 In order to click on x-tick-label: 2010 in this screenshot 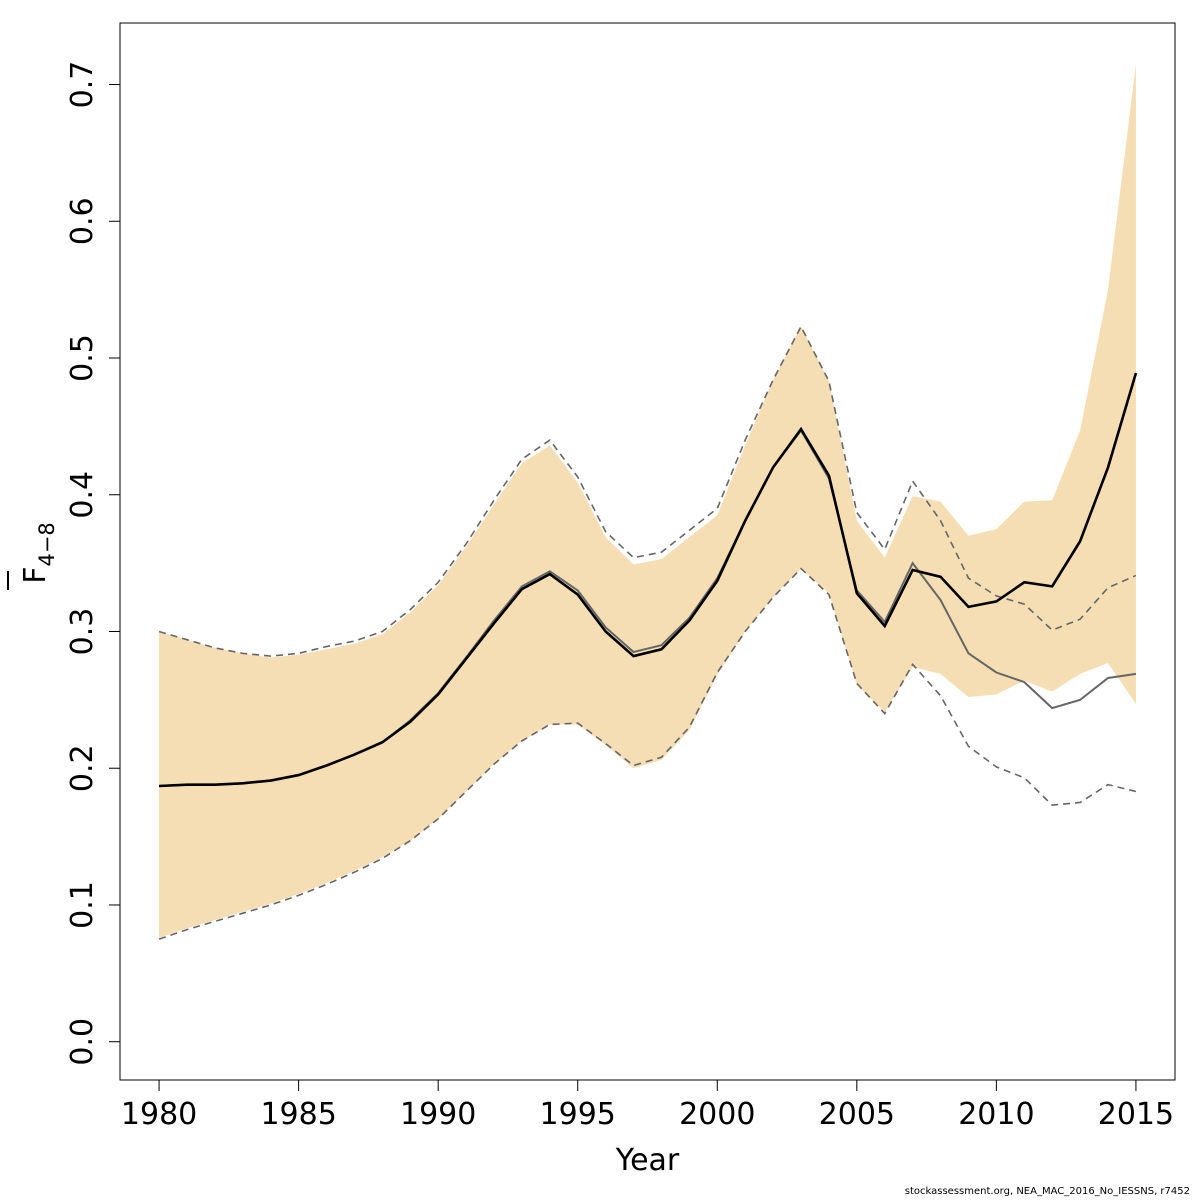, I will do `click(996, 1114)`.